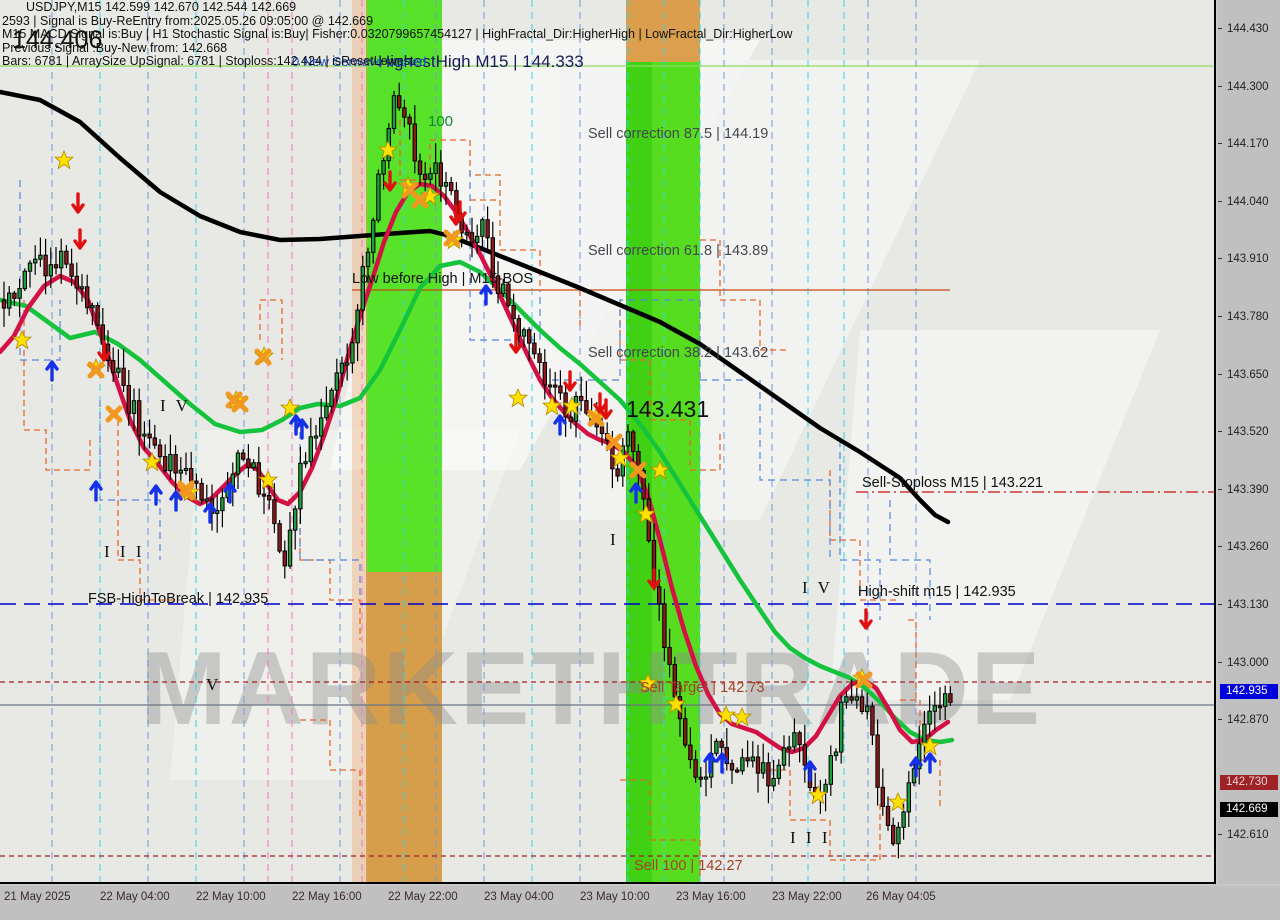 The height and width of the screenshot is (920, 1280). I want to click on time-tick: 23 May 04:00, so click(519, 897).